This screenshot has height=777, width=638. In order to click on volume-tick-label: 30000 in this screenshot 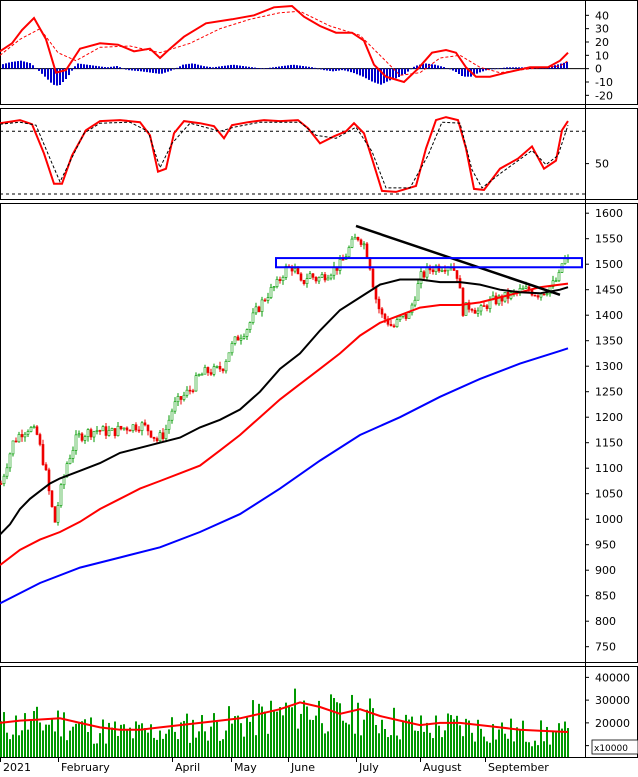, I will do `click(612, 700)`.